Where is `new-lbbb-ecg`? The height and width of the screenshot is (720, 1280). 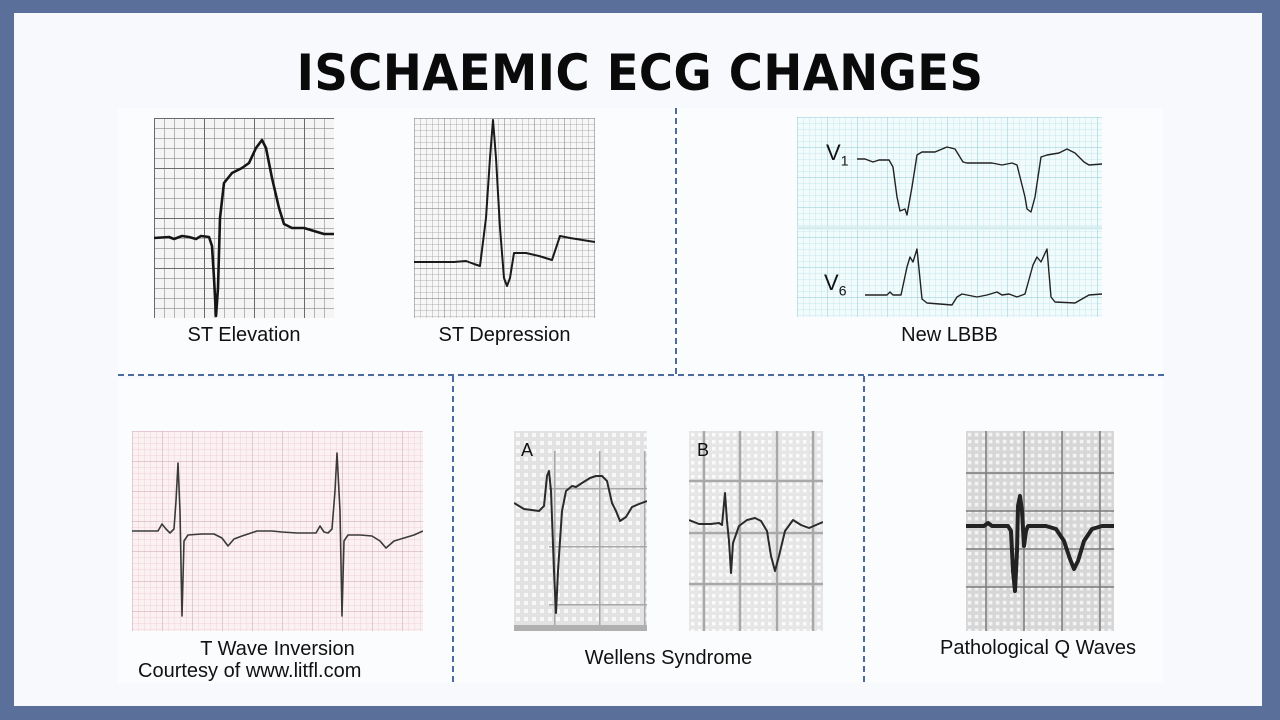 new-lbbb-ecg is located at coordinates (949, 217).